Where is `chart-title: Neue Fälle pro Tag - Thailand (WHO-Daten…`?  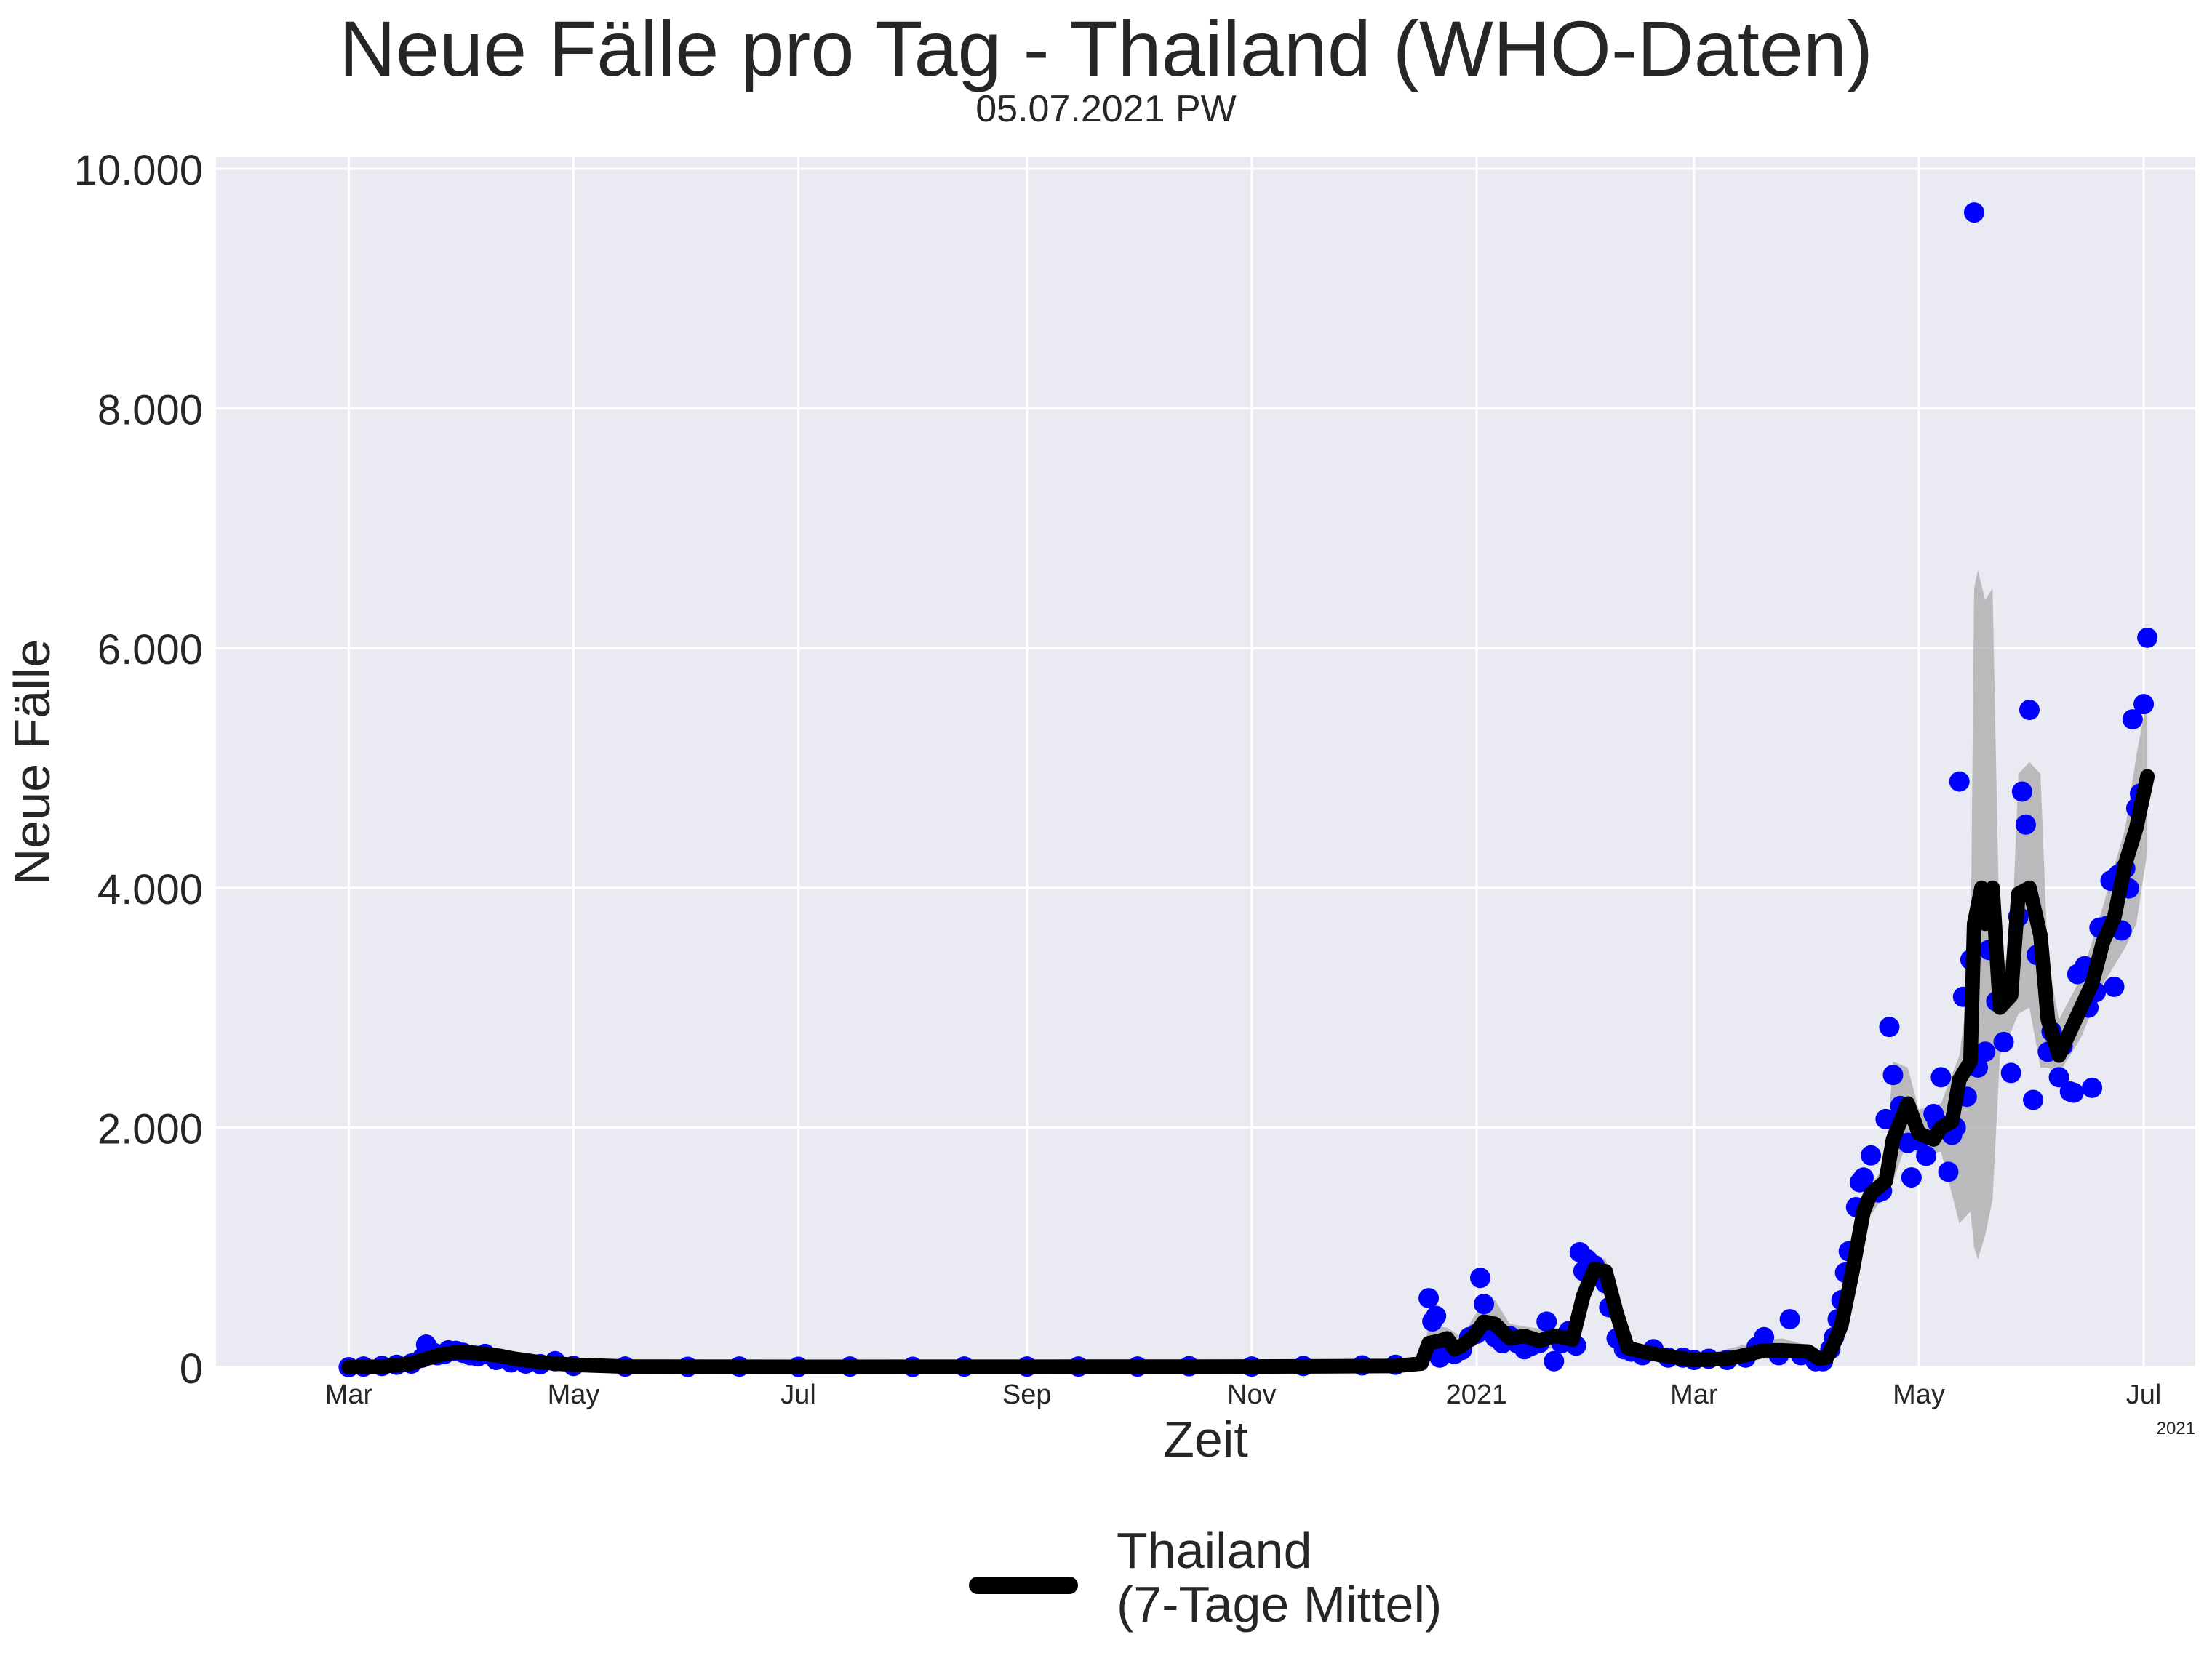
chart-title: Neue Fälle pro Tag - Thailand (WHO-Daten… is located at coordinates (1106, 48).